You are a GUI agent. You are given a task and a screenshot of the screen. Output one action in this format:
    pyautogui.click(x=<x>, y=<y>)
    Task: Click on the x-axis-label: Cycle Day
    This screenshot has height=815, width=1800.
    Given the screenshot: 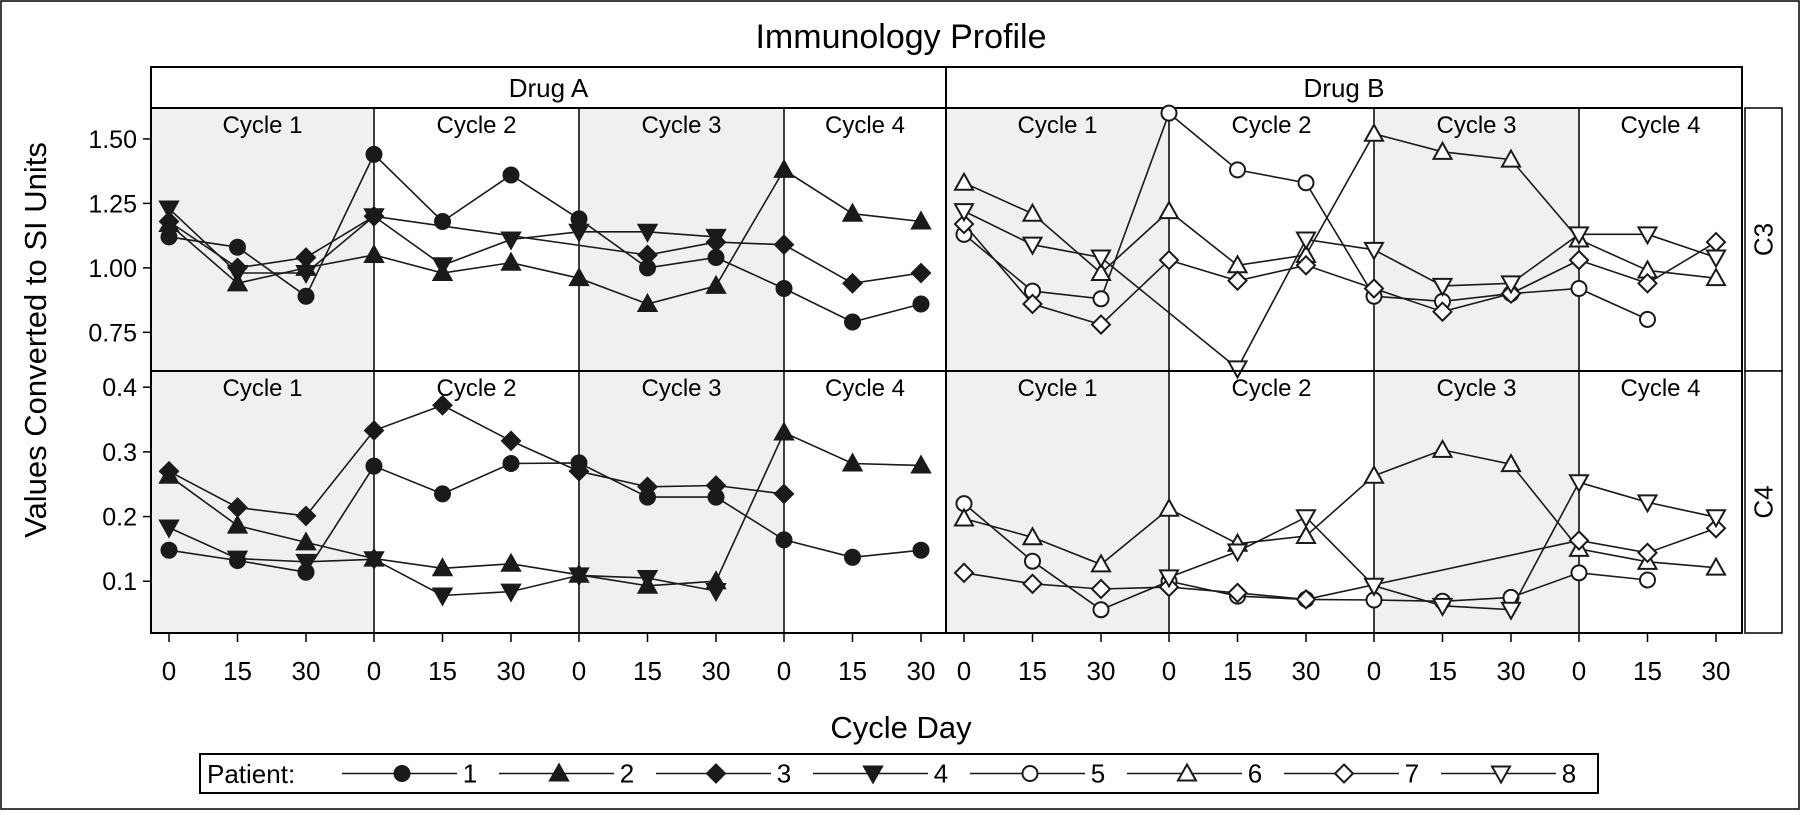 What is the action you would take?
    pyautogui.click(x=901, y=727)
    